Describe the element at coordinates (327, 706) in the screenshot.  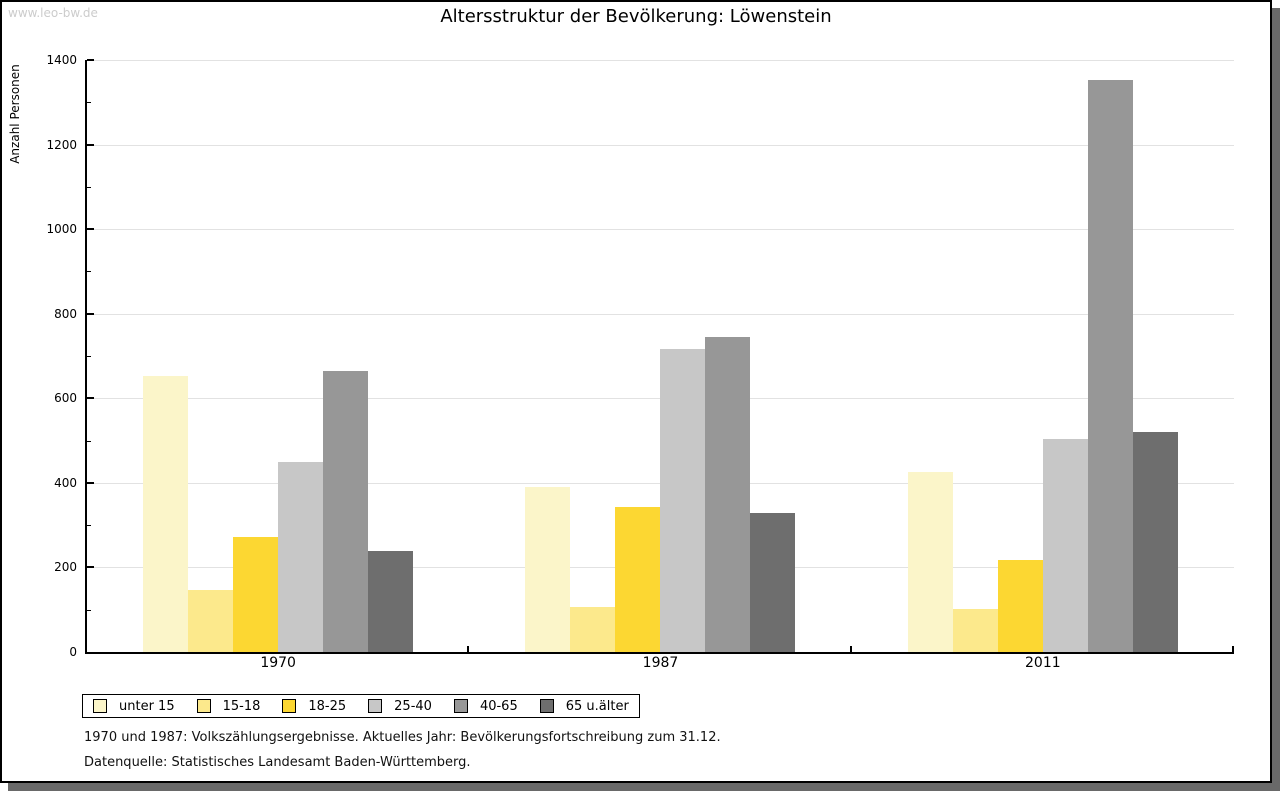
I see `legend-label: 18-25` at that location.